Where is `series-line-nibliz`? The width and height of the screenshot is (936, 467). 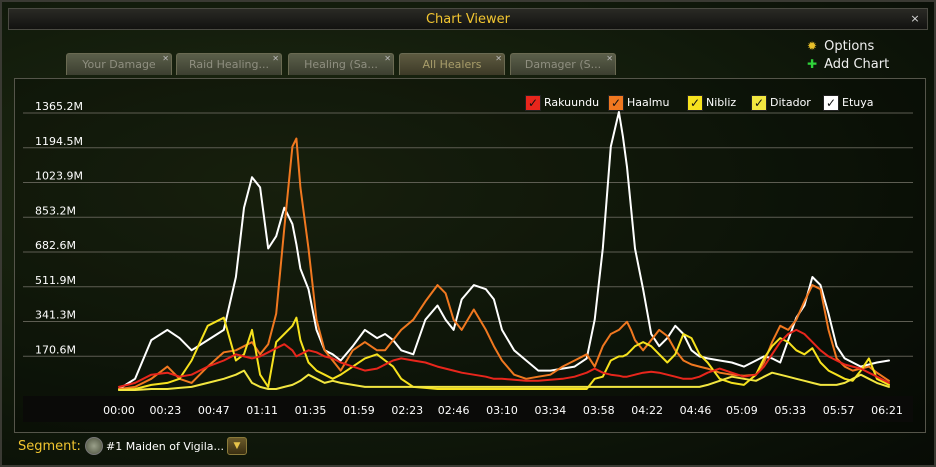
series-line-nibliz is located at coordinates (504, 353).